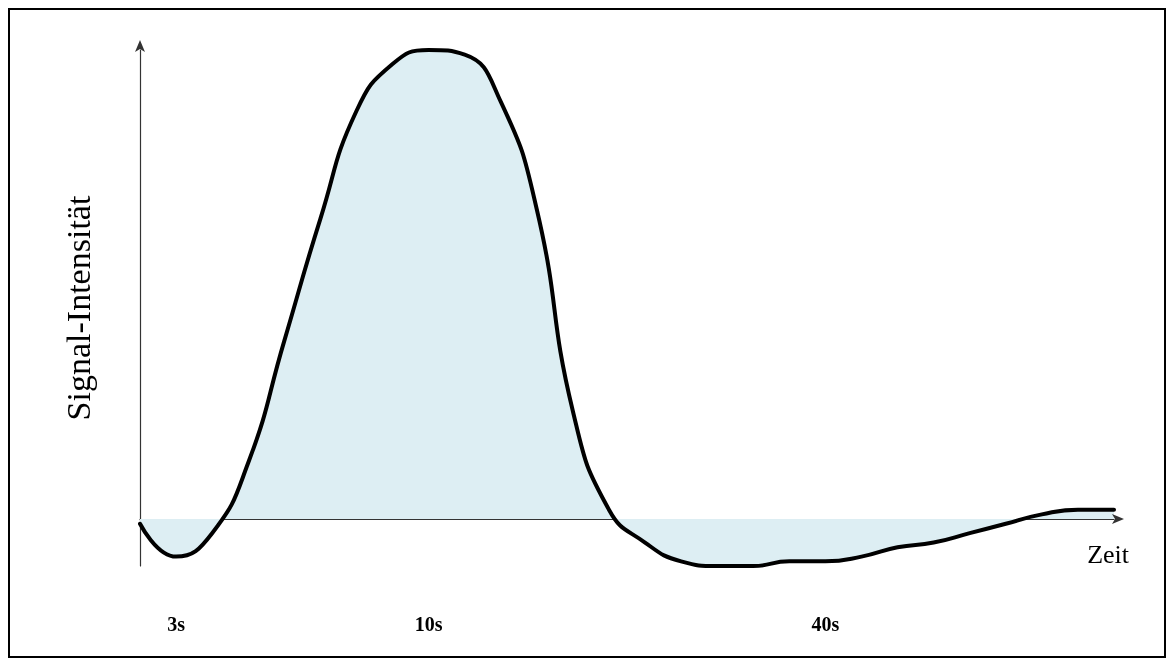 The height and width of the screenshot is (666, 1174). What do you see at coordinates (78, 308) in the screenshot?
I see `y-axis-title: Signal-Intensität` at bounding box center [78, 308].